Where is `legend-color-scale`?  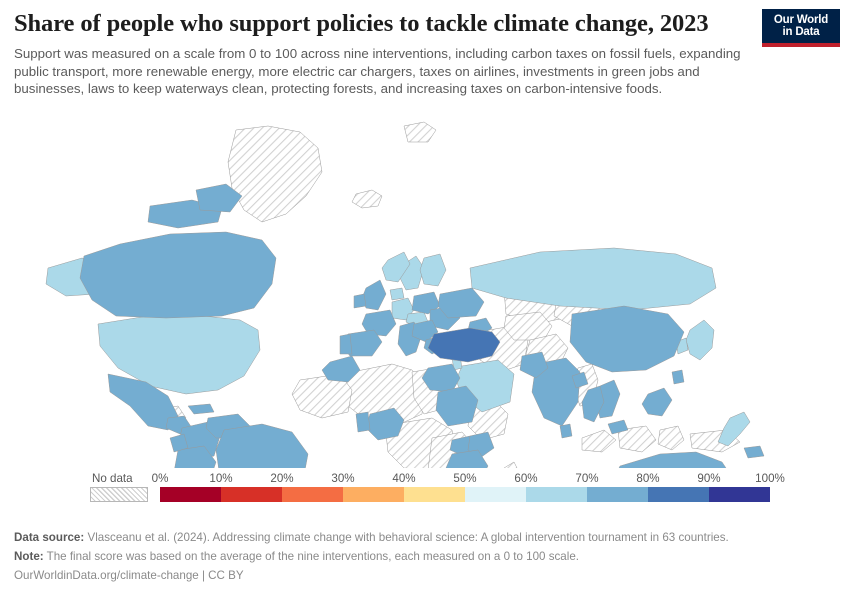
legend-color-scale is located at coordinates (465, 494).